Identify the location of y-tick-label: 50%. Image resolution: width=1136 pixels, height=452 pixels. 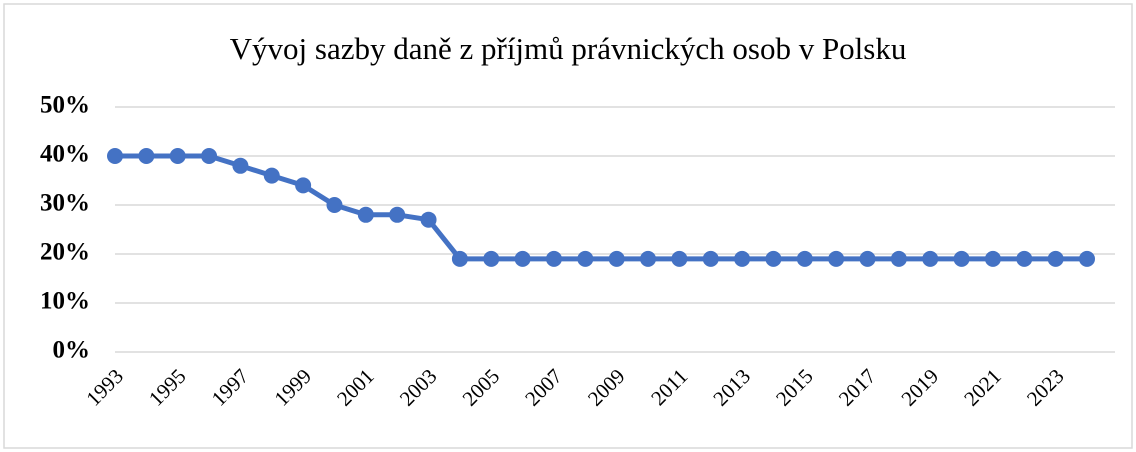
(65, 105).